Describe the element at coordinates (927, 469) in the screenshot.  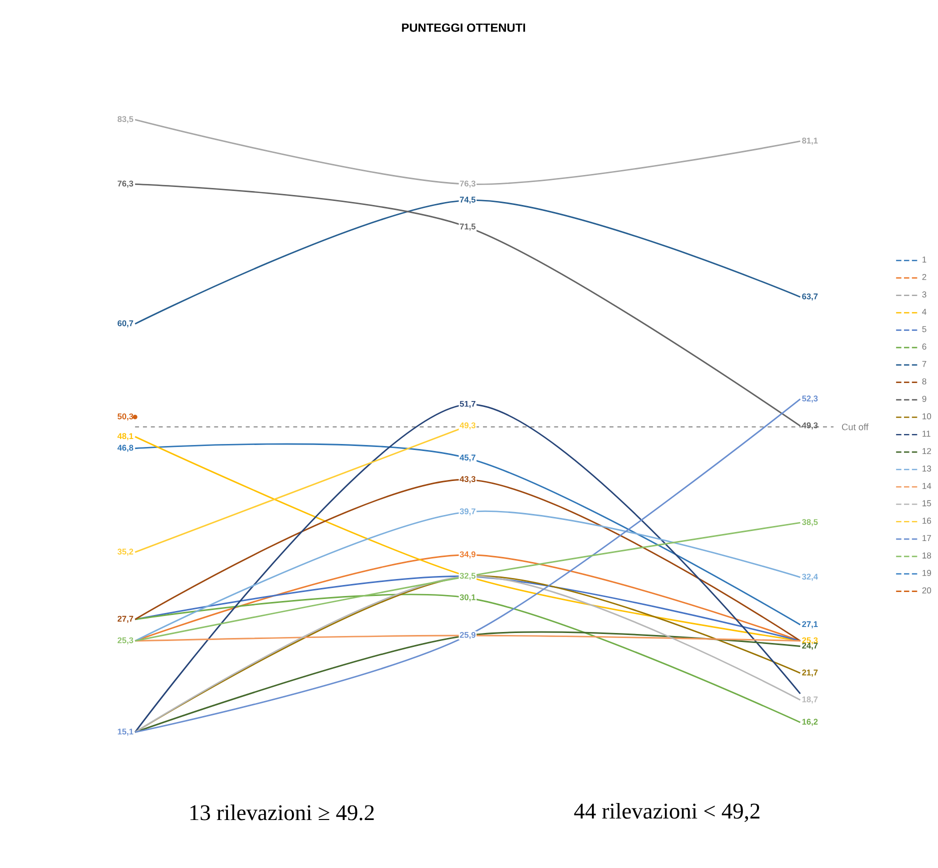
I see `legend-label: 13` at that location.